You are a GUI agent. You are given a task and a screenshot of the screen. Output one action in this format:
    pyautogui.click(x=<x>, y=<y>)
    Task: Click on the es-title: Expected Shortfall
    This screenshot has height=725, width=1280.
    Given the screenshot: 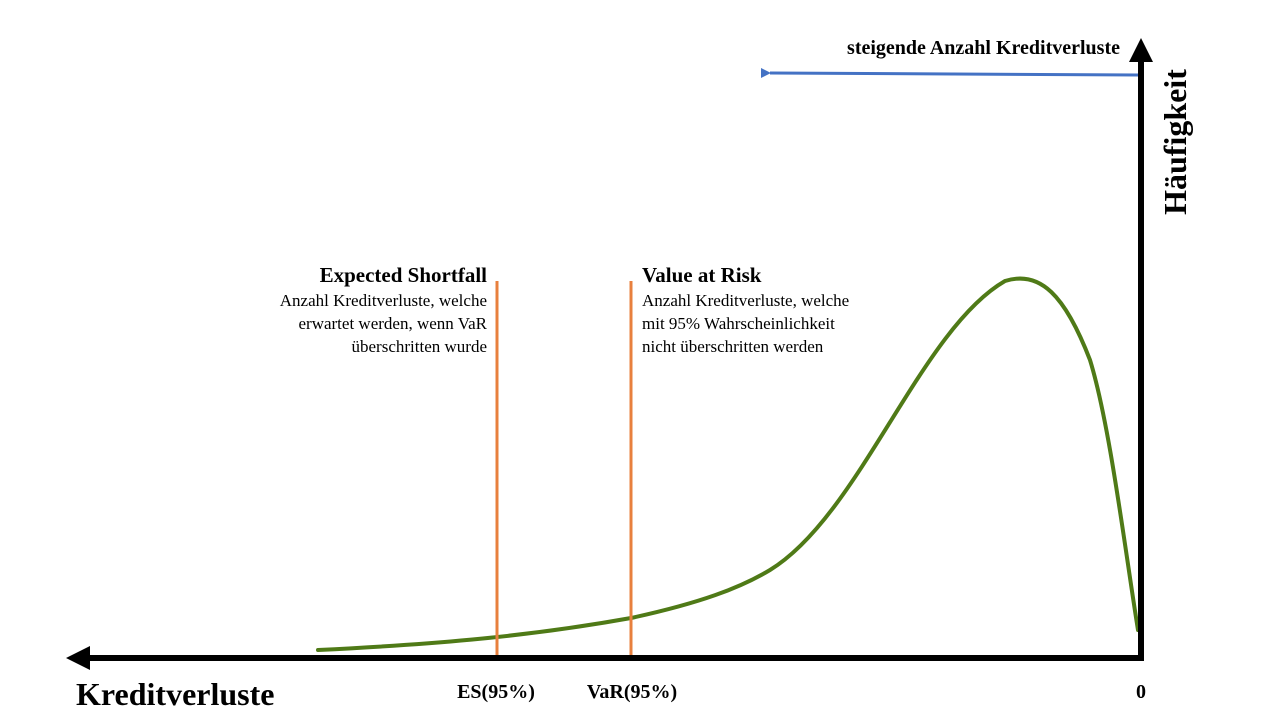 What is the action you would take?
    pyautogui.click(x=404, y=275)
    